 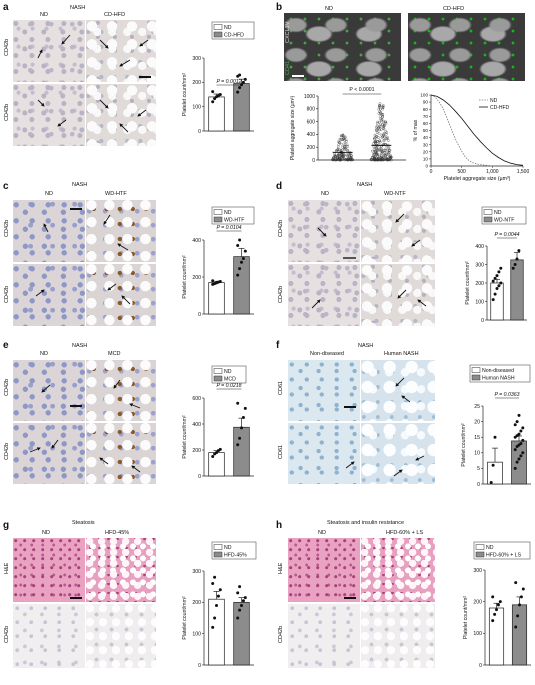 I want to click on micrograph-a-nd-top, so click(x=49, y=51).